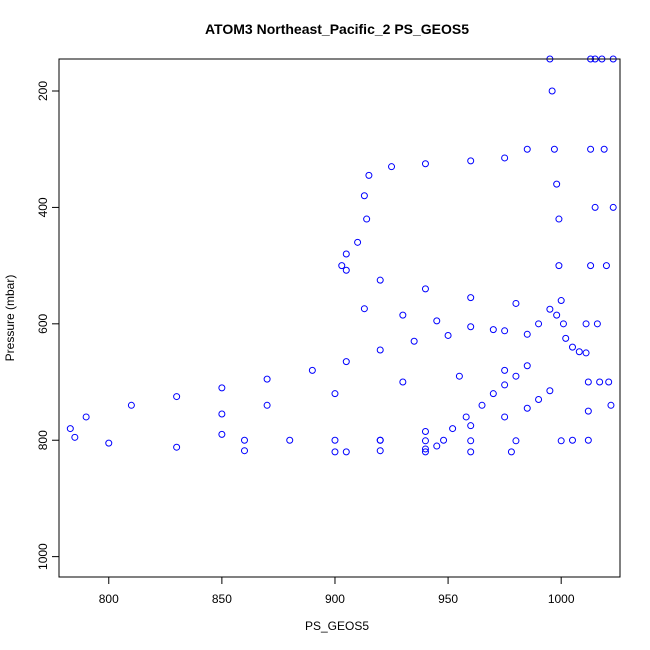 The image size is (650, 650). Describe the element at coordinates (10, 318) in the screenshot. I see `y-axis-label: Pressure (mbar)` at that location.